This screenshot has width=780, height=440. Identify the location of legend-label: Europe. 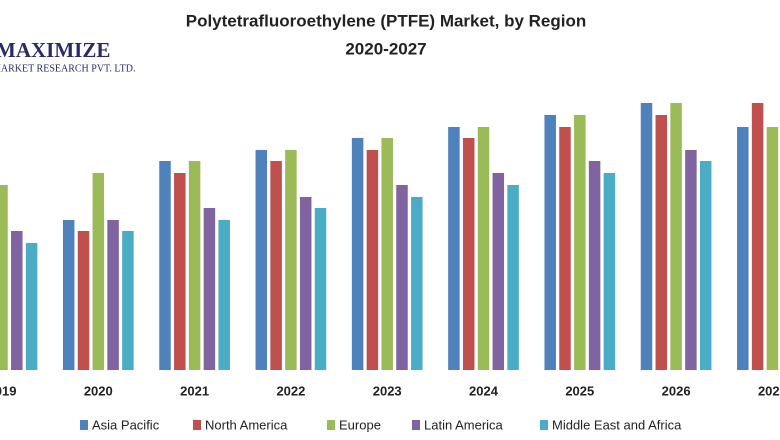
(360, 424).